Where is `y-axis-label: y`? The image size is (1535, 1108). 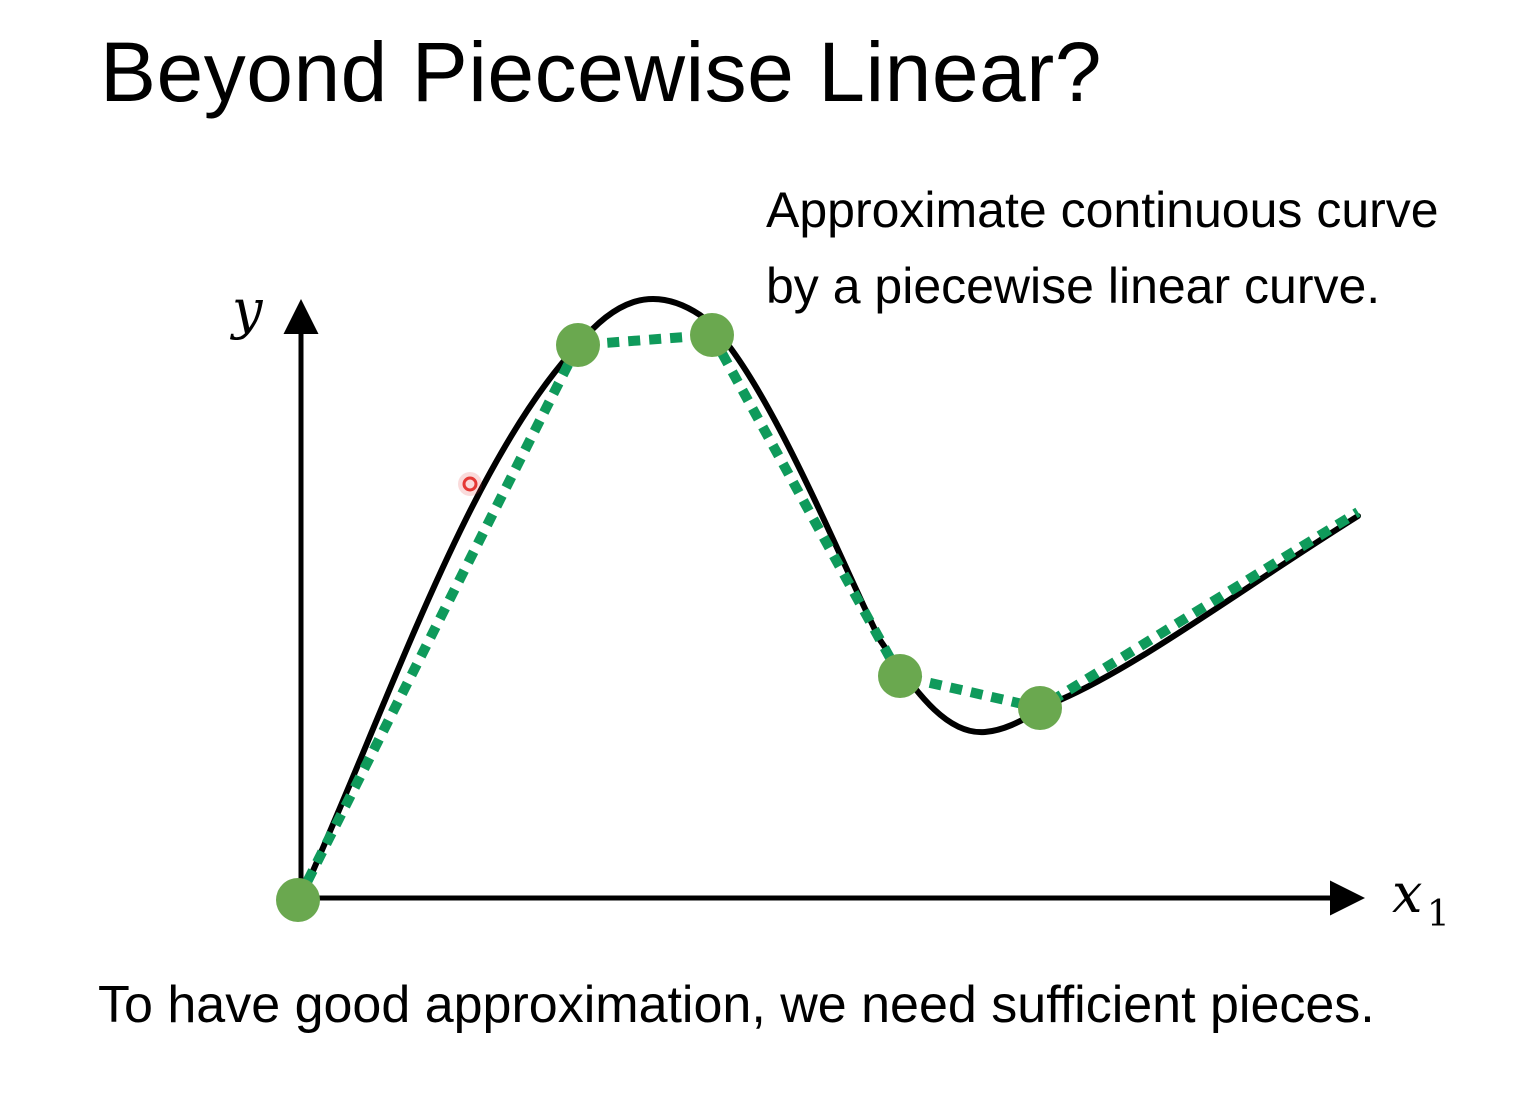 y-axis-label: y is located at coordinates (247, 309).